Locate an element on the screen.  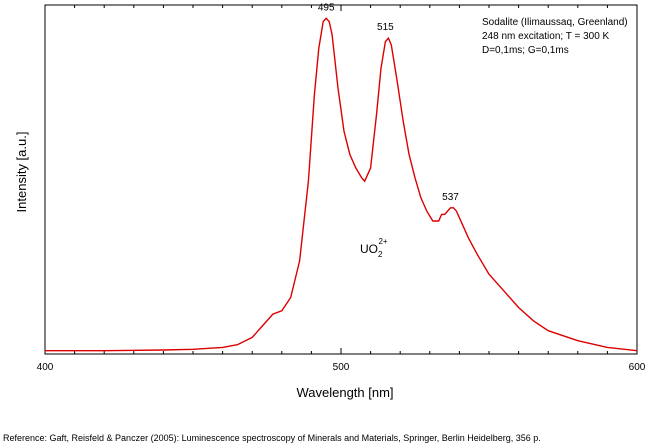
peak-label-group: 495 515 537 is located at coordinates (388, 102).